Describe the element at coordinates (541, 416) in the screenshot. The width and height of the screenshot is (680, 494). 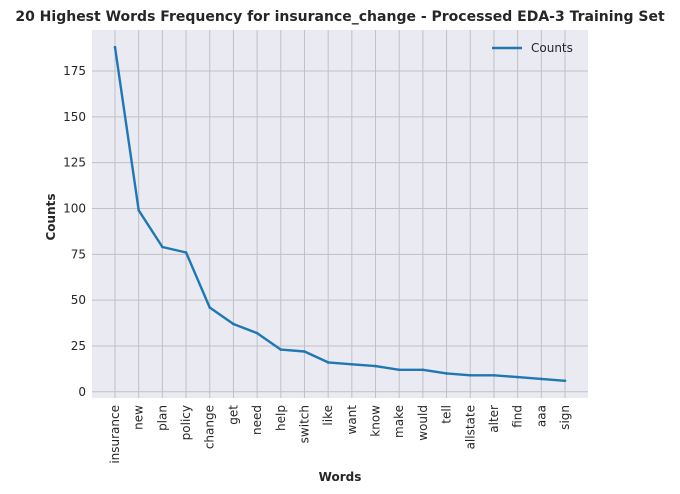
I see `x-tick-label: aaa` at that location.